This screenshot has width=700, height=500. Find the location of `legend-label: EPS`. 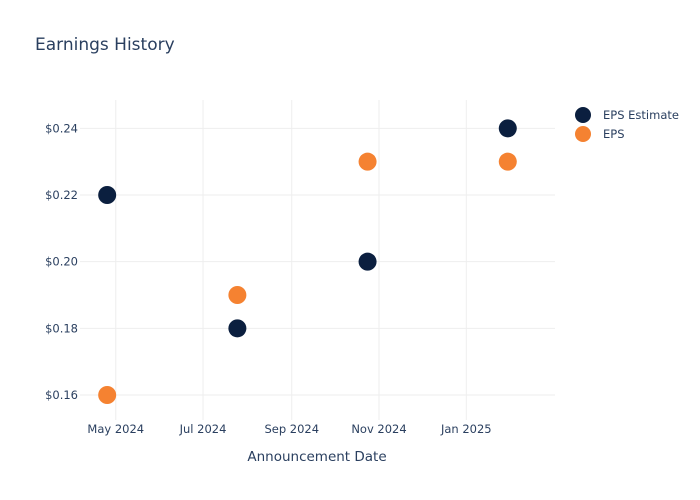

legend-label: EPS is located at coordinates (614, 134).